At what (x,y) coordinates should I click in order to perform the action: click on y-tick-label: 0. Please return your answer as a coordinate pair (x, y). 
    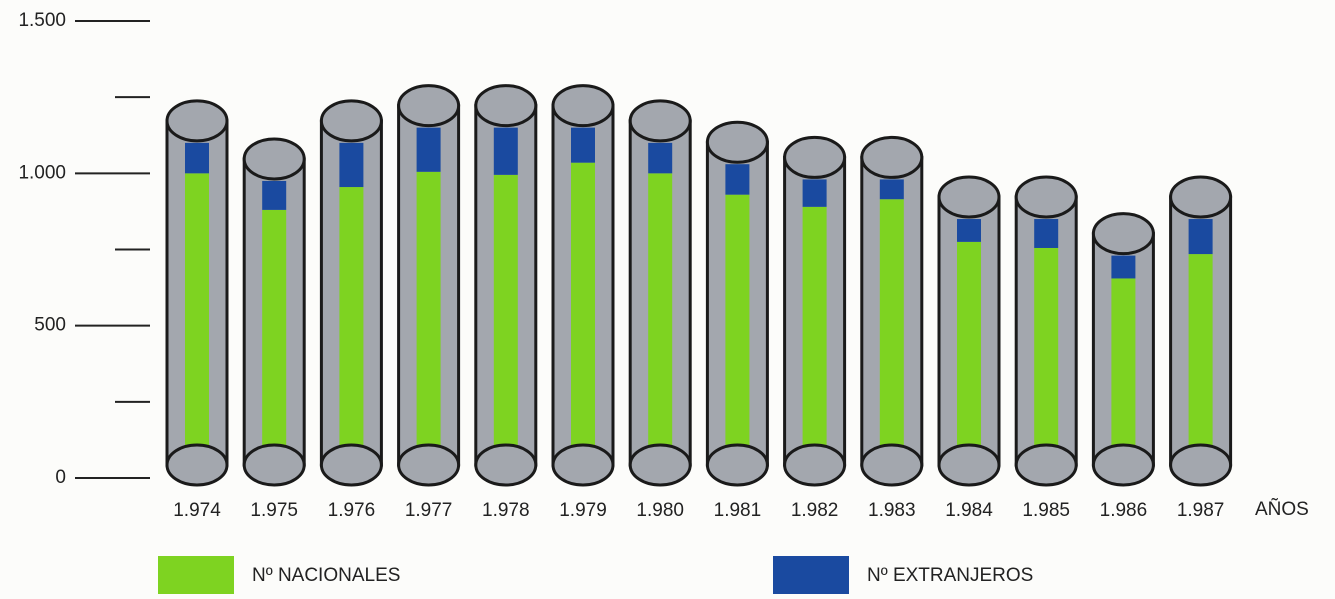
    Looking at the image, I should click on (60, 477).